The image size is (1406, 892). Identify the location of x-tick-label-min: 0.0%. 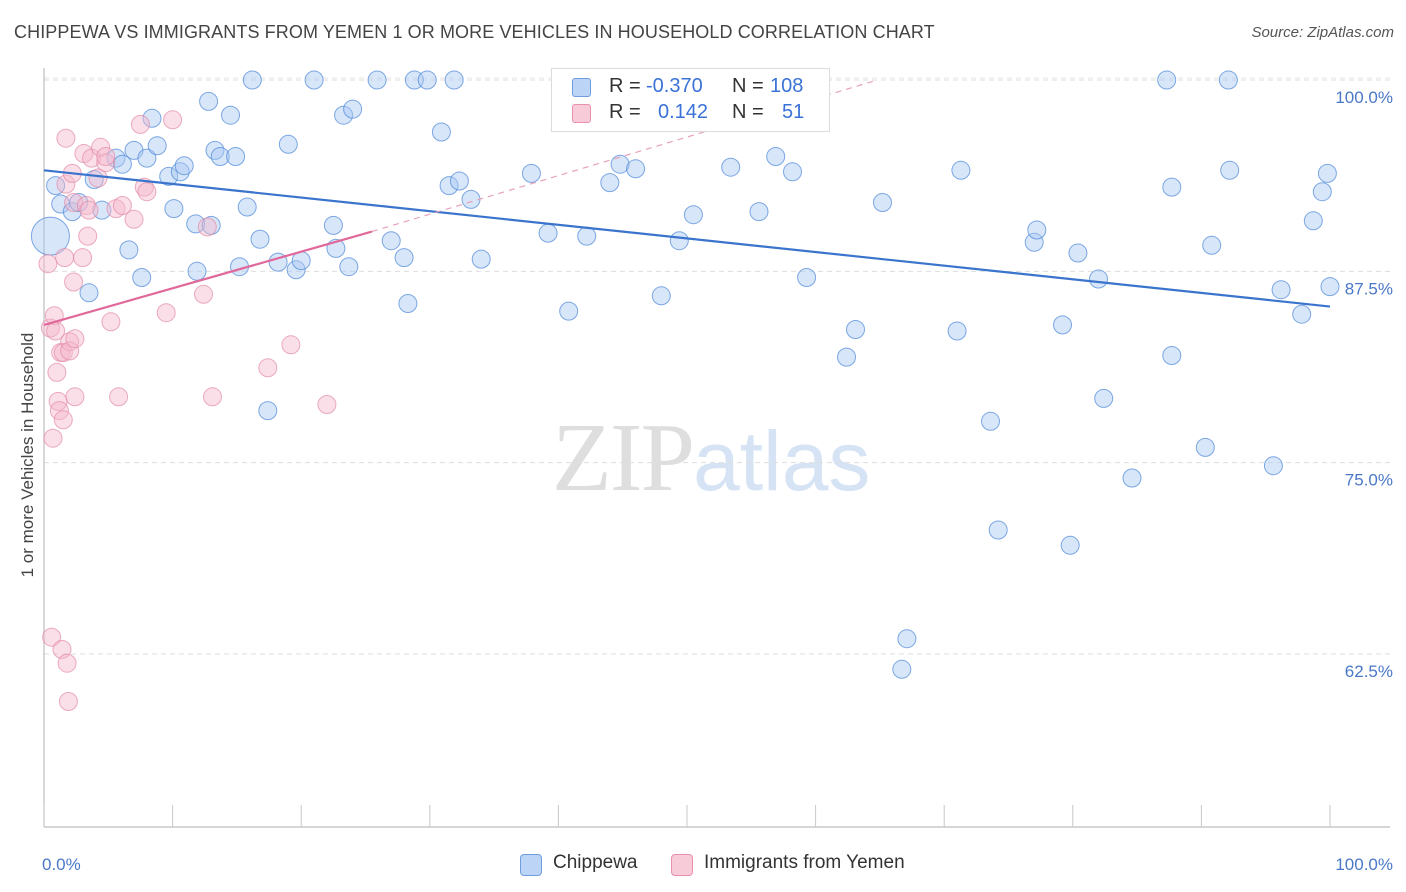
(61, 864).